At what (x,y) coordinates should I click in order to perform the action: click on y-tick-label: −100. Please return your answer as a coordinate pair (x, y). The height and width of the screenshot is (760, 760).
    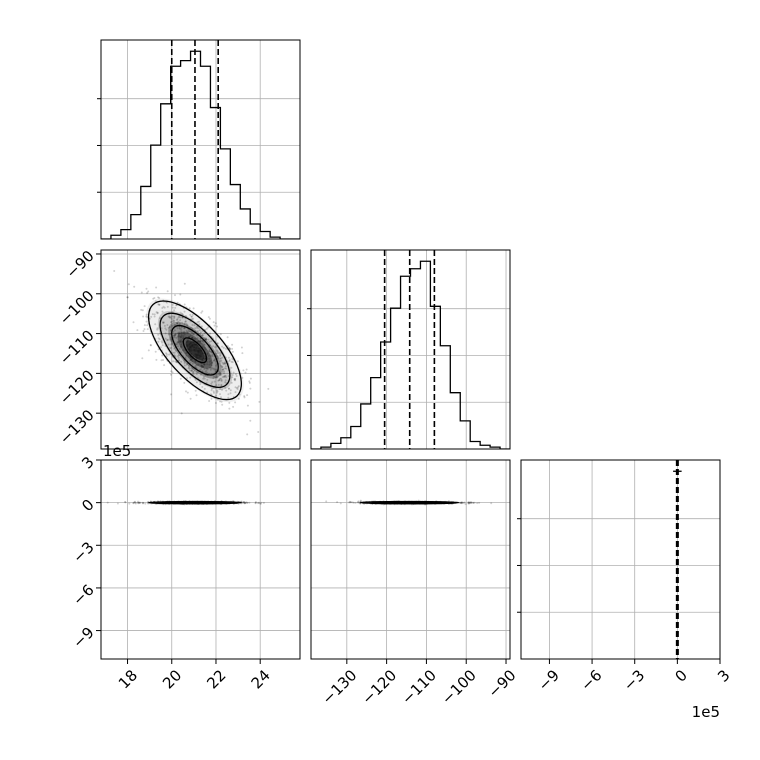
    Looking at the image, I should click on (77, 308).